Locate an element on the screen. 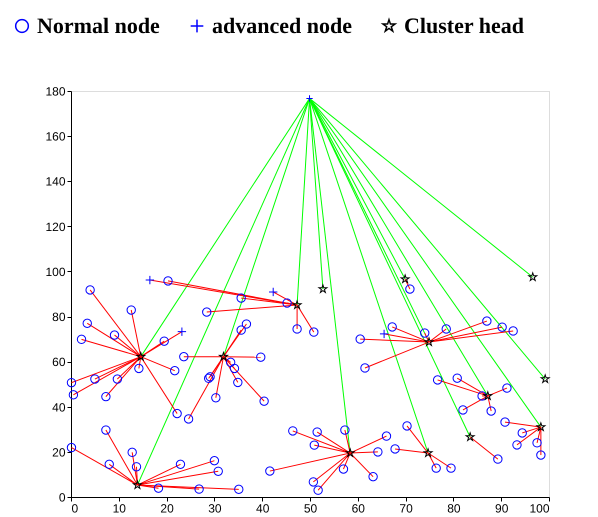 Image resolution: width=598 pixels, height=517 pixels. y-tick-label: 80 is located at coordinates (59, 317).